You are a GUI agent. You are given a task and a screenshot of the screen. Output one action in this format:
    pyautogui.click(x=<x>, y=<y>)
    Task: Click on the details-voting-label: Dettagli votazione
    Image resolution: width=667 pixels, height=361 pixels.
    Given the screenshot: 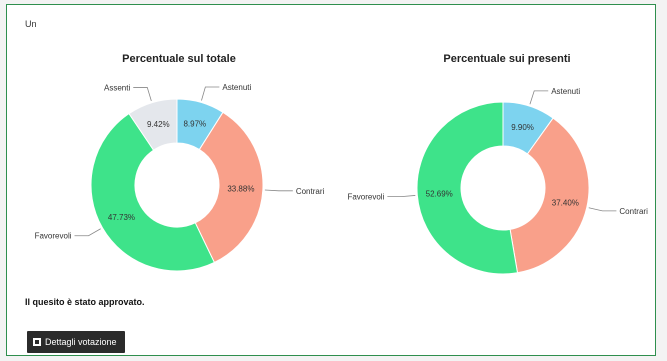 What is the action you would take?
    pyautogui.click(x=81, y=342)
    